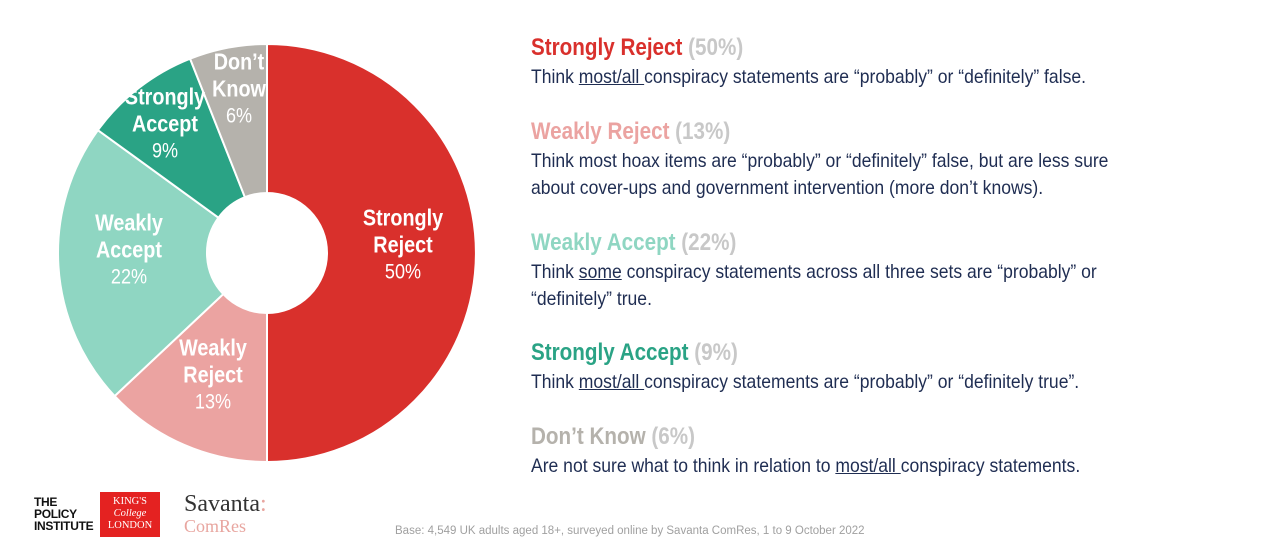 The image size is (1280, 552). I want to click on slice-label: Weakly Reject 13%, so click(213, 375).